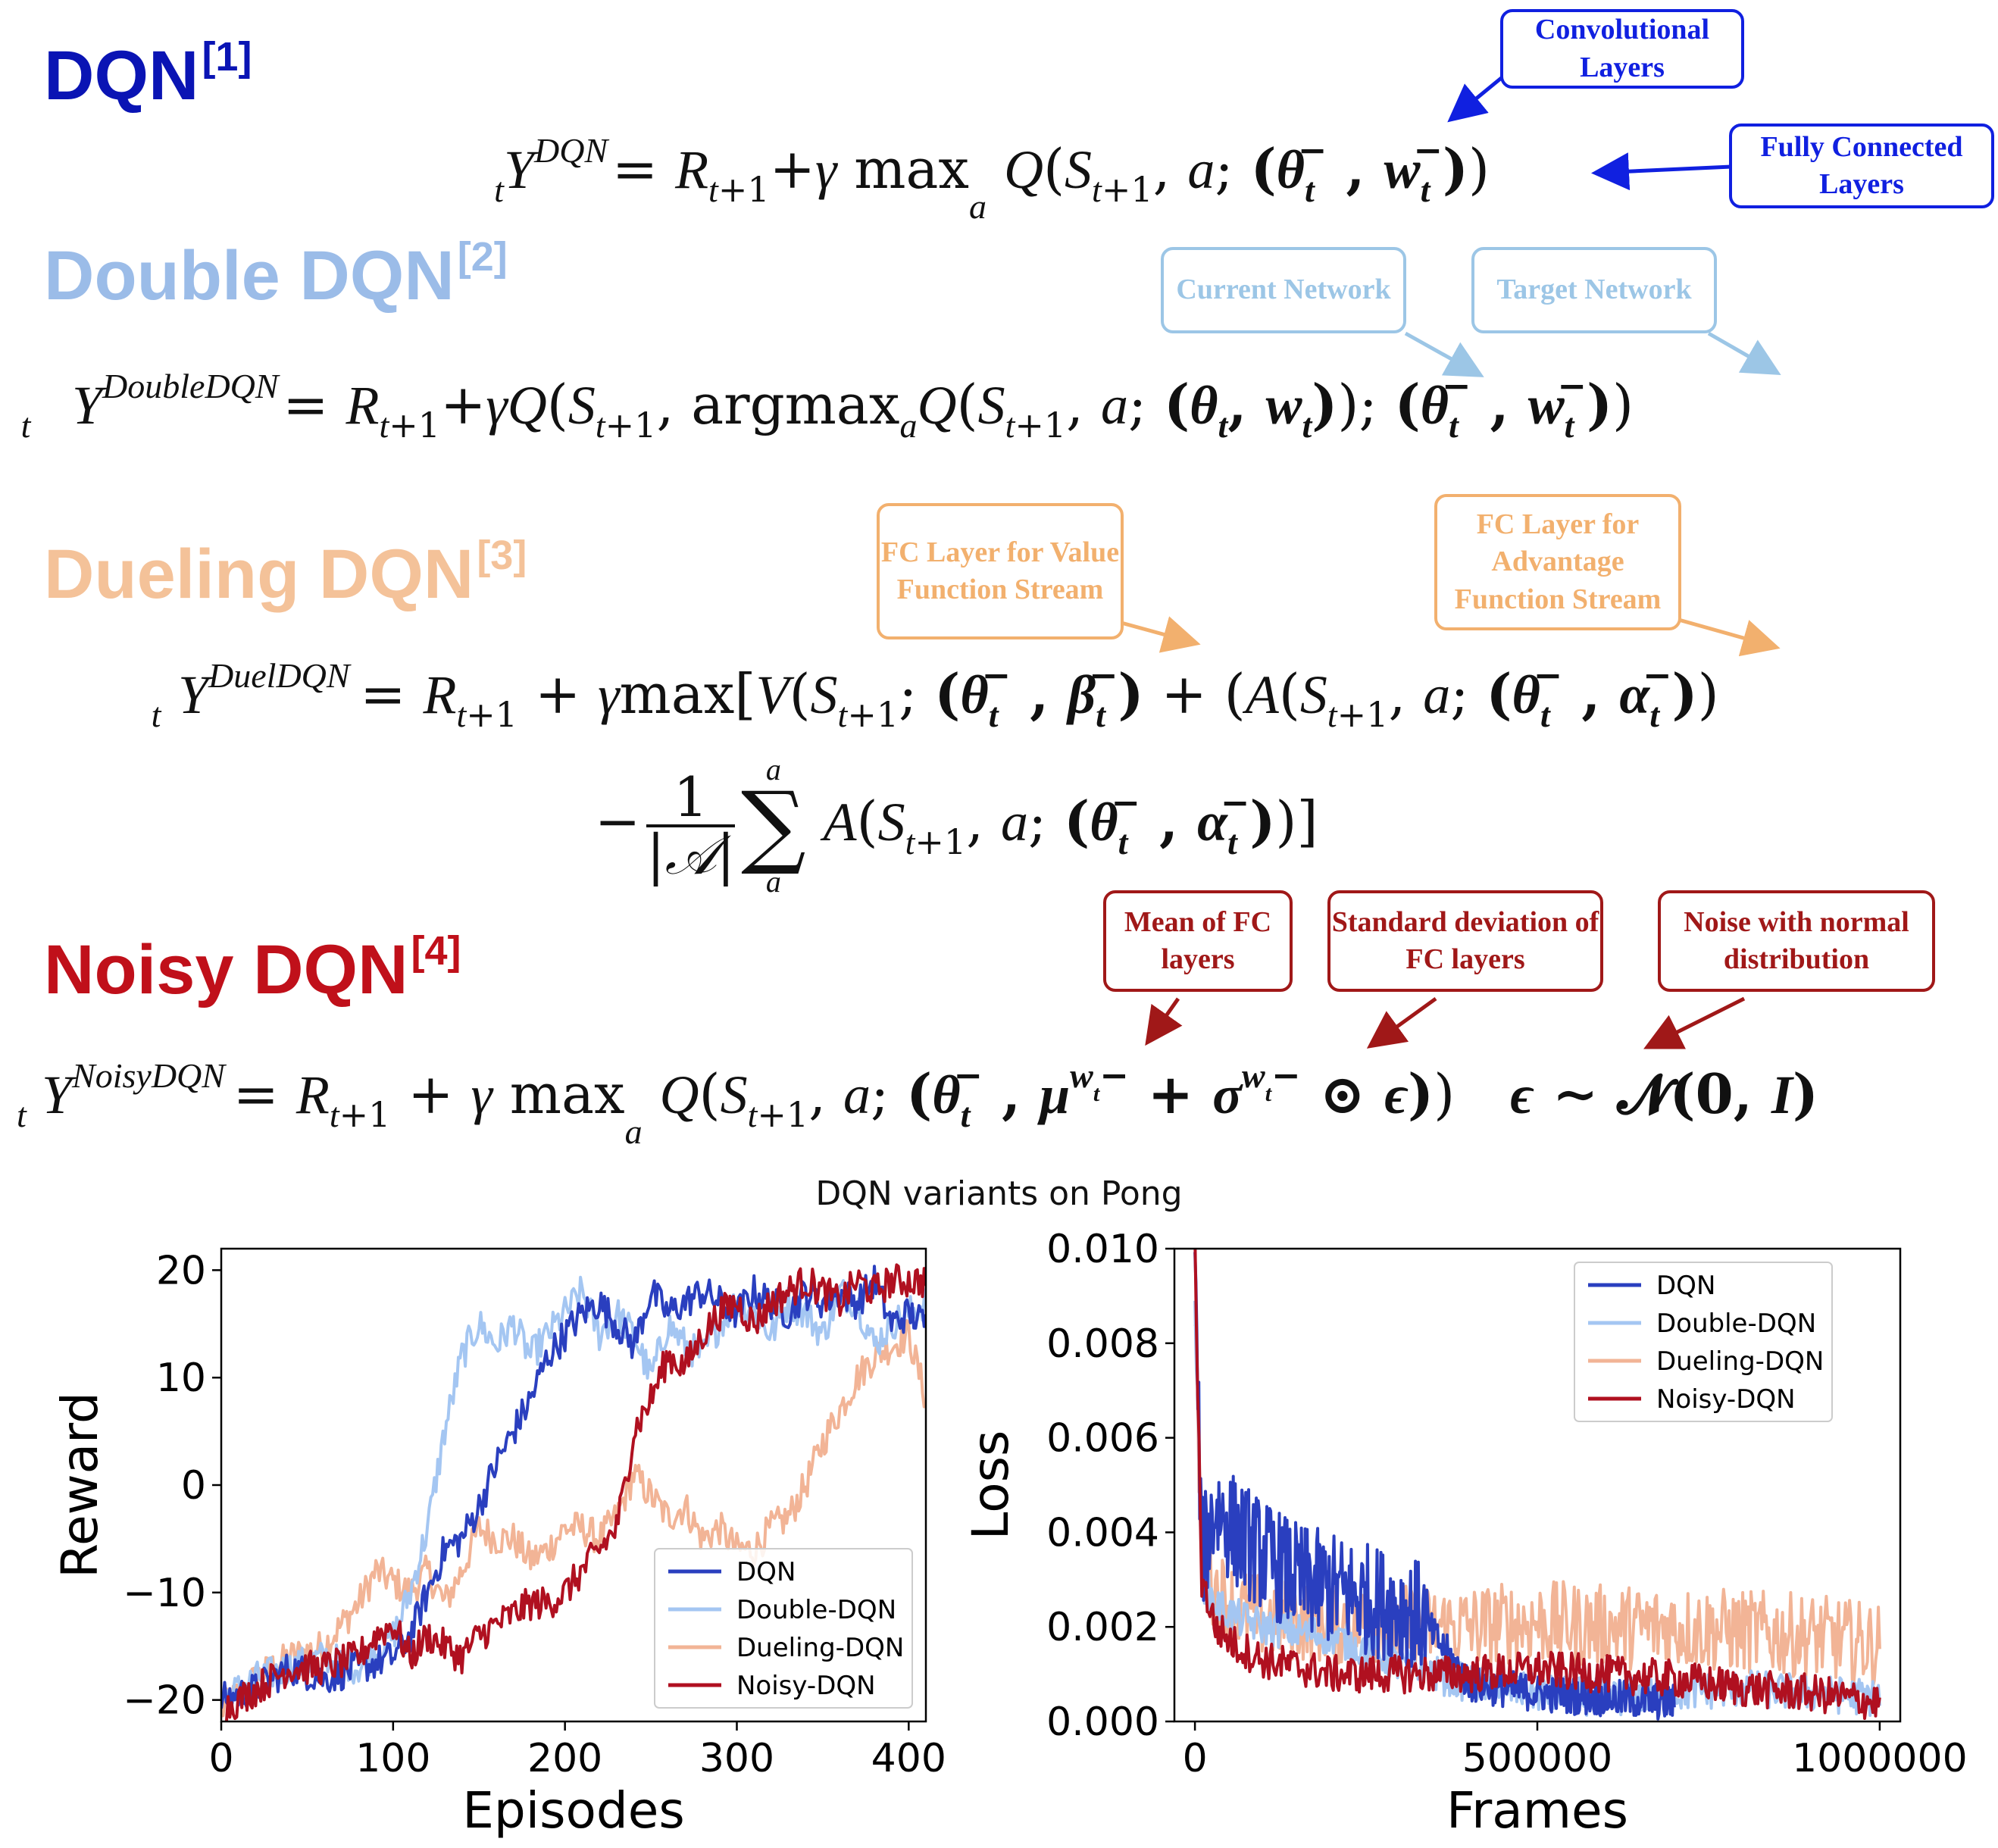  What do you see at coordinates (482, 257) in the screenshot?
I see `double-ref: [2]` at bounding box center [482, 257].